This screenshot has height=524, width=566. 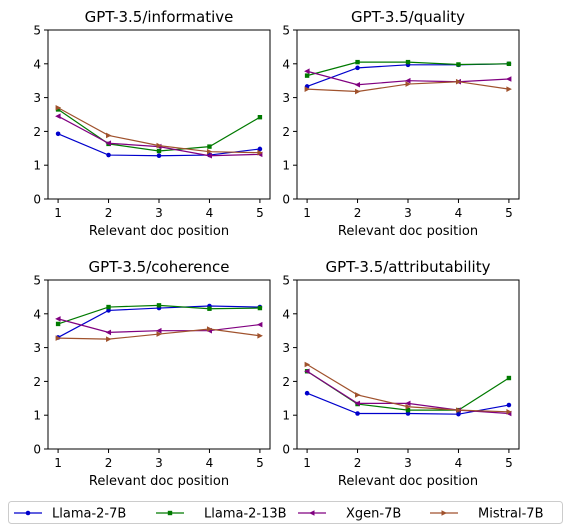 I want to click on legend-label: Xgen-7B, so click(x=373, y=514).